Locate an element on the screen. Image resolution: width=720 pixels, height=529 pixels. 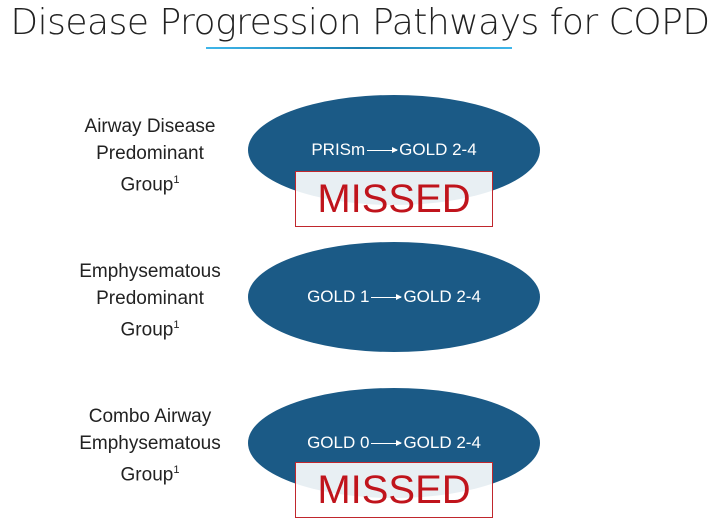
label-line: Airway Disease is located at coordinates (150, 126).